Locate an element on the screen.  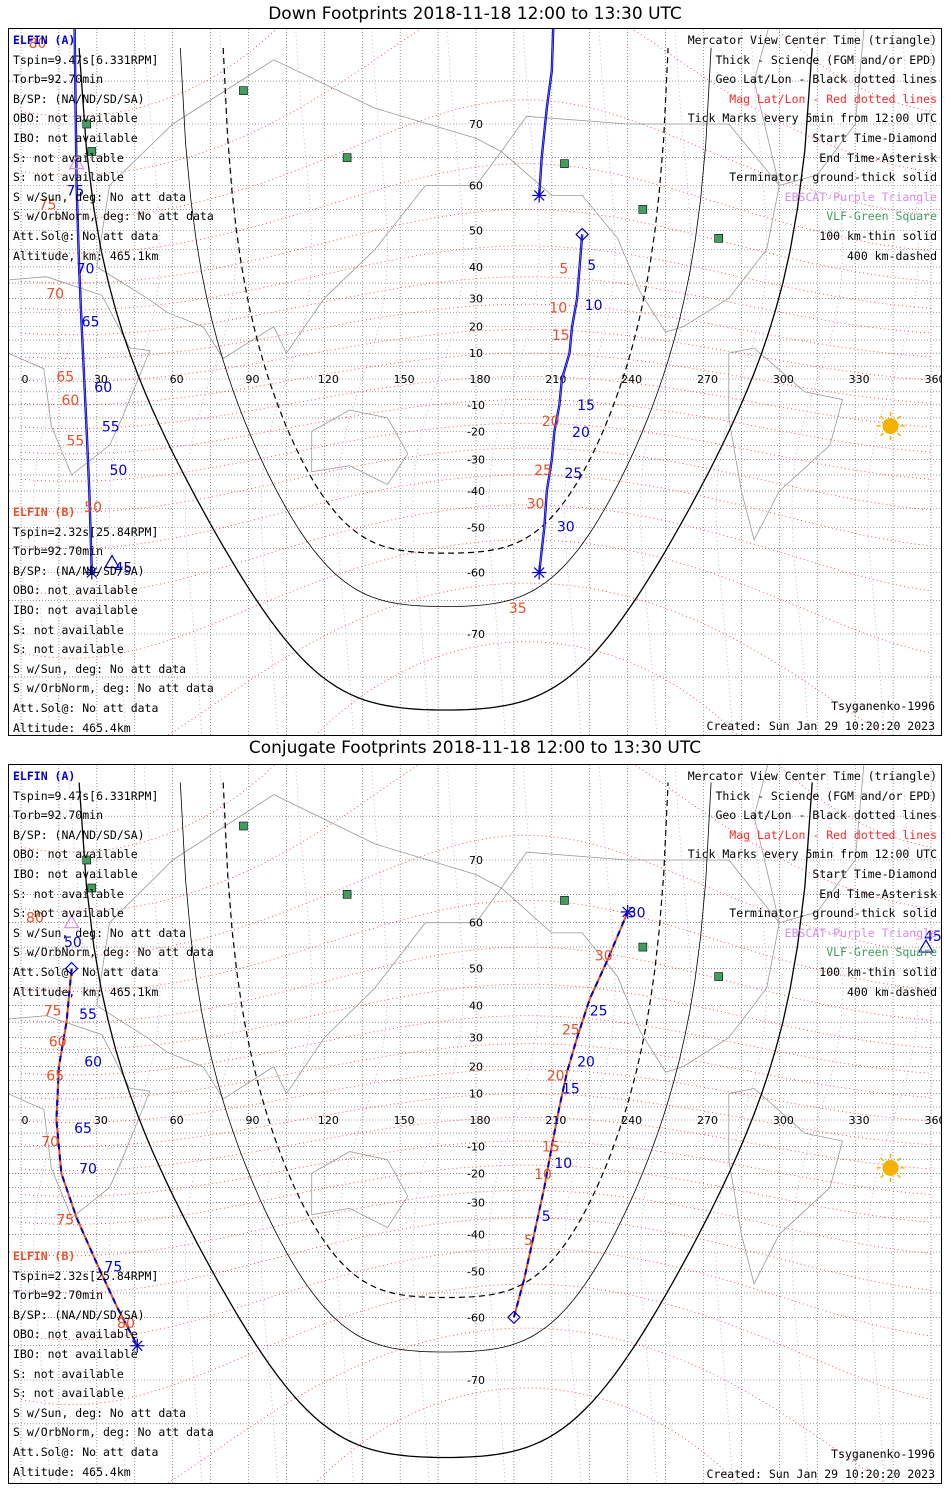
track-tick-label: 15 is located at coordinates (571, 1090).